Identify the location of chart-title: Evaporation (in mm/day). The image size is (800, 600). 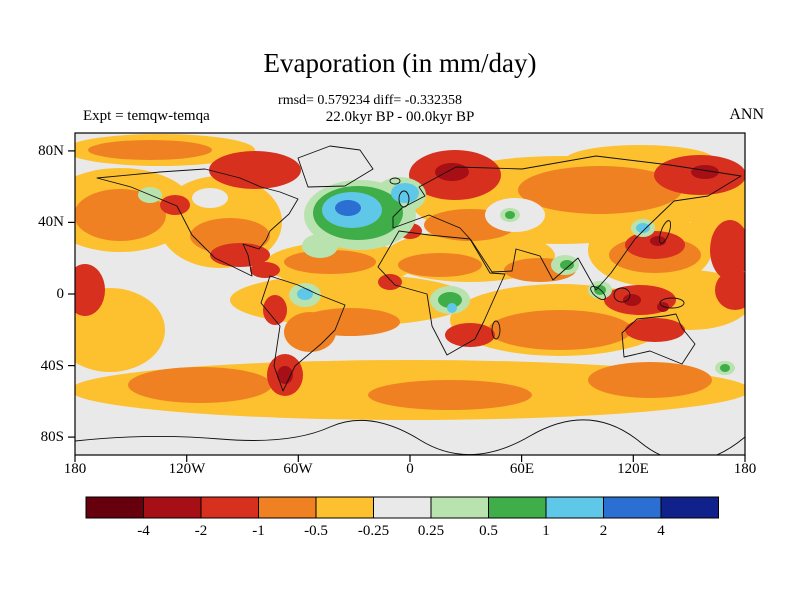
(400, 63).